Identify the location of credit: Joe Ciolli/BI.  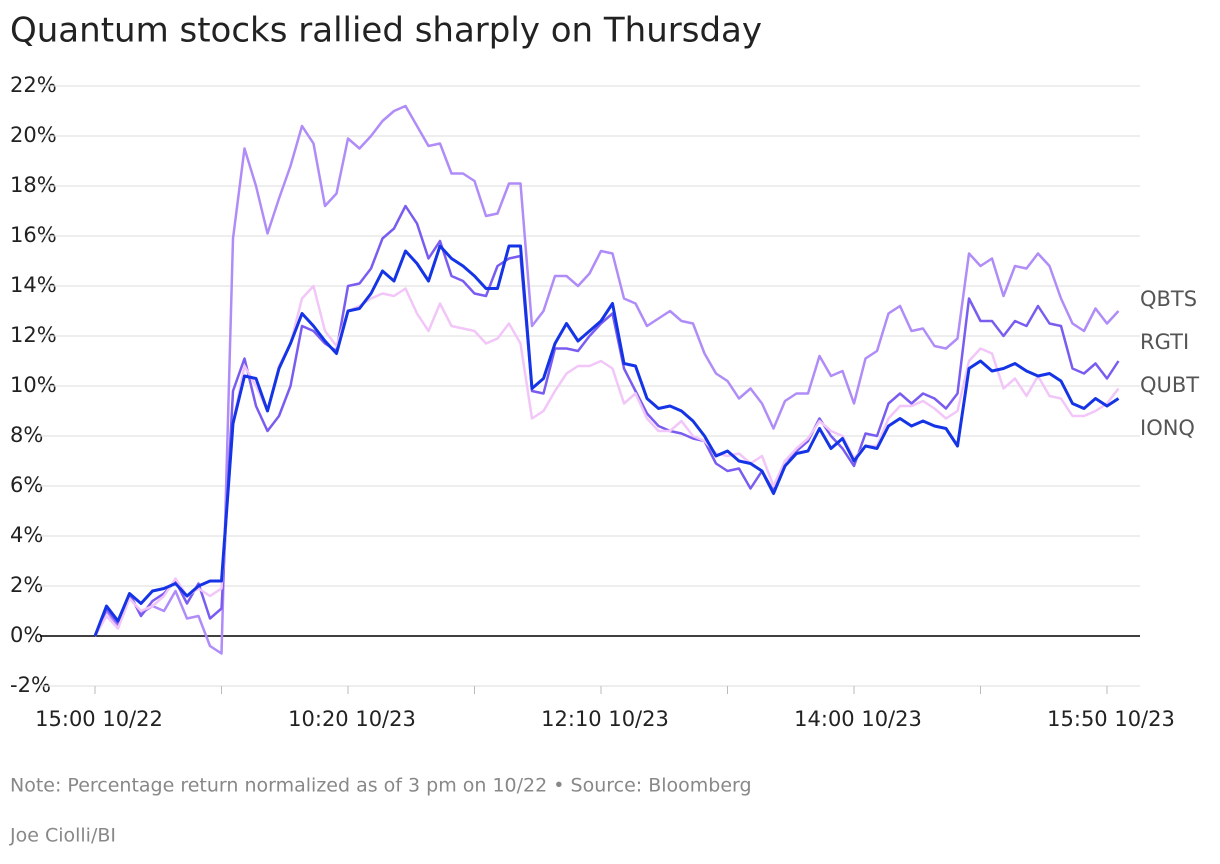
(62, 836).